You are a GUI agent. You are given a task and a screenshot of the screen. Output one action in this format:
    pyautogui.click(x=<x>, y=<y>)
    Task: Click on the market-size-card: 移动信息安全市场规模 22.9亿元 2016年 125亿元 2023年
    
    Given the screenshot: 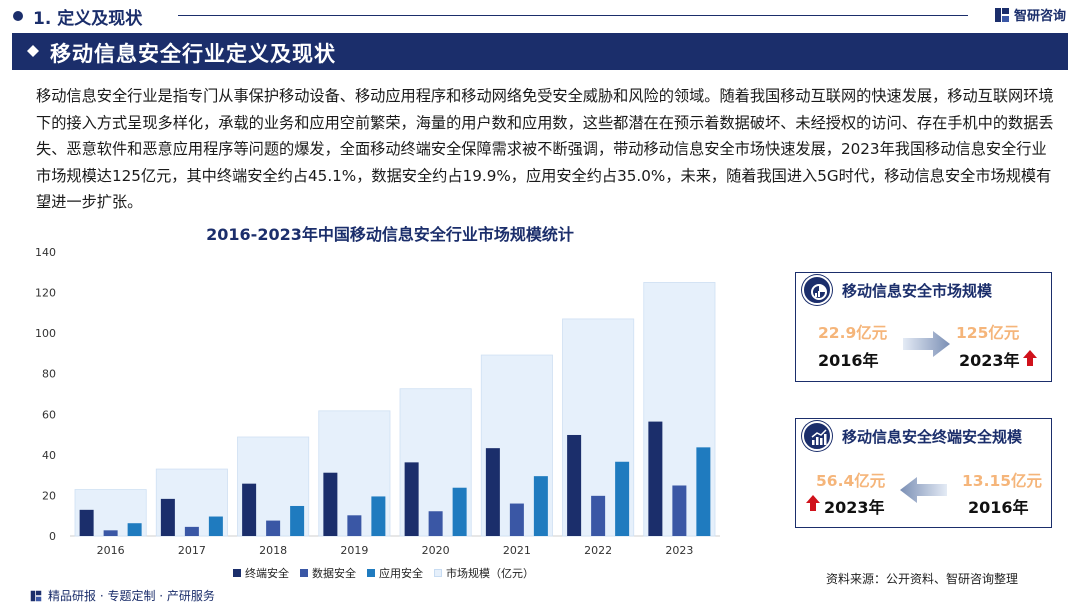 What is the action you would take?
    pyautogui.click(x=923, y=327)
    